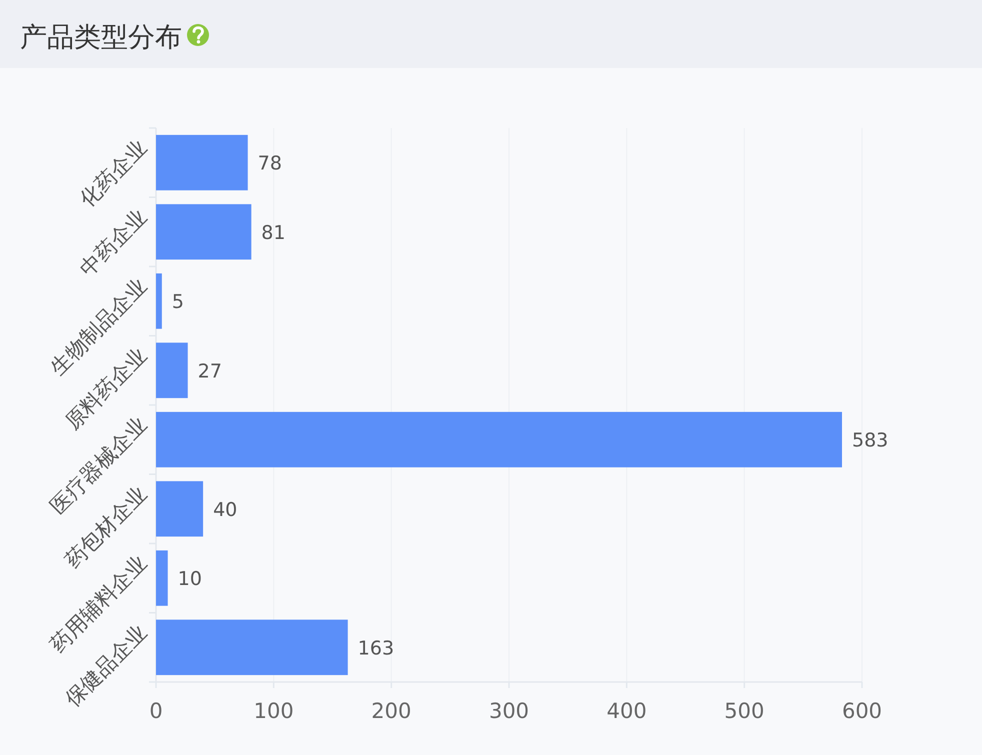 The height and width of the screenshot is (755, 982). I want to click on x-tick-label: 600, so click(862, 711).